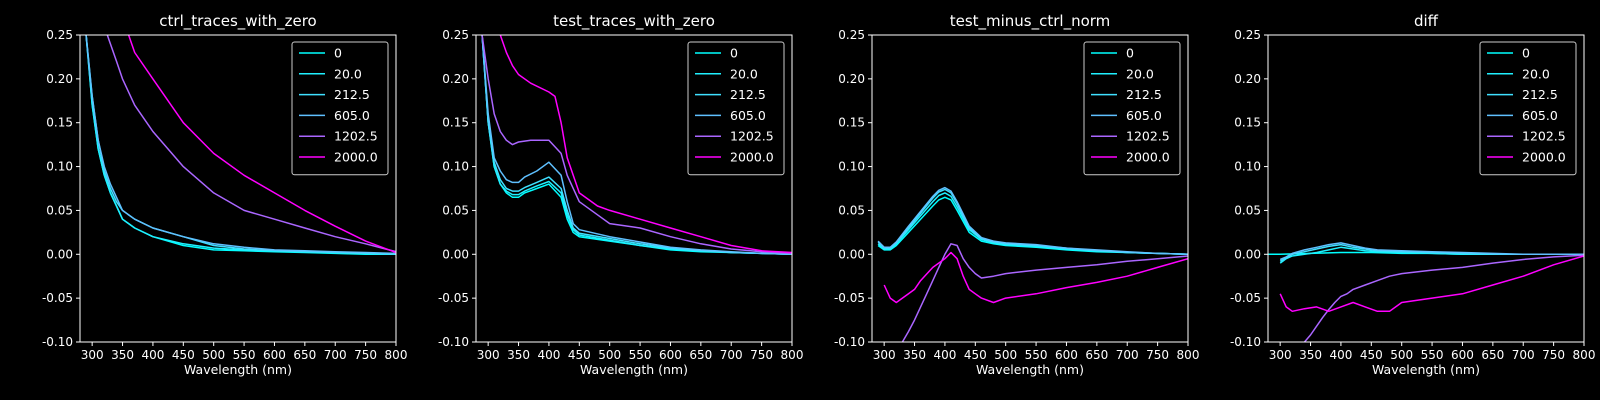  I want to click on chart-title: ctrl_traces_with_zero, so click(237, 21).